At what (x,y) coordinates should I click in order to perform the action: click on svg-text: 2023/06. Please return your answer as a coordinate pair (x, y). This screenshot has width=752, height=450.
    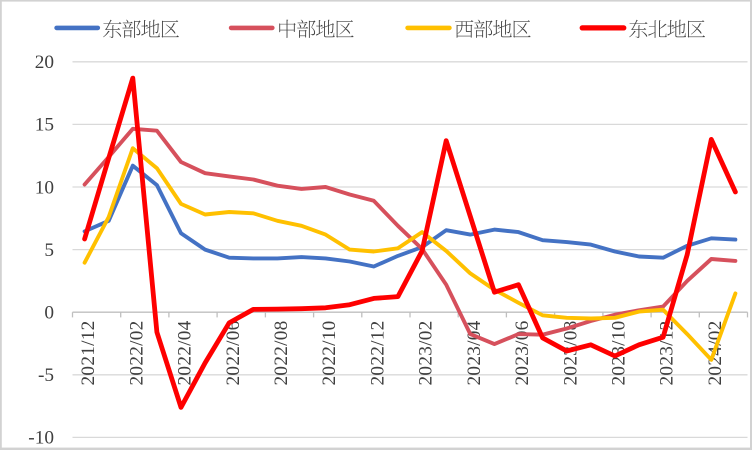
    Looking at the image, I should click on (522, 352).